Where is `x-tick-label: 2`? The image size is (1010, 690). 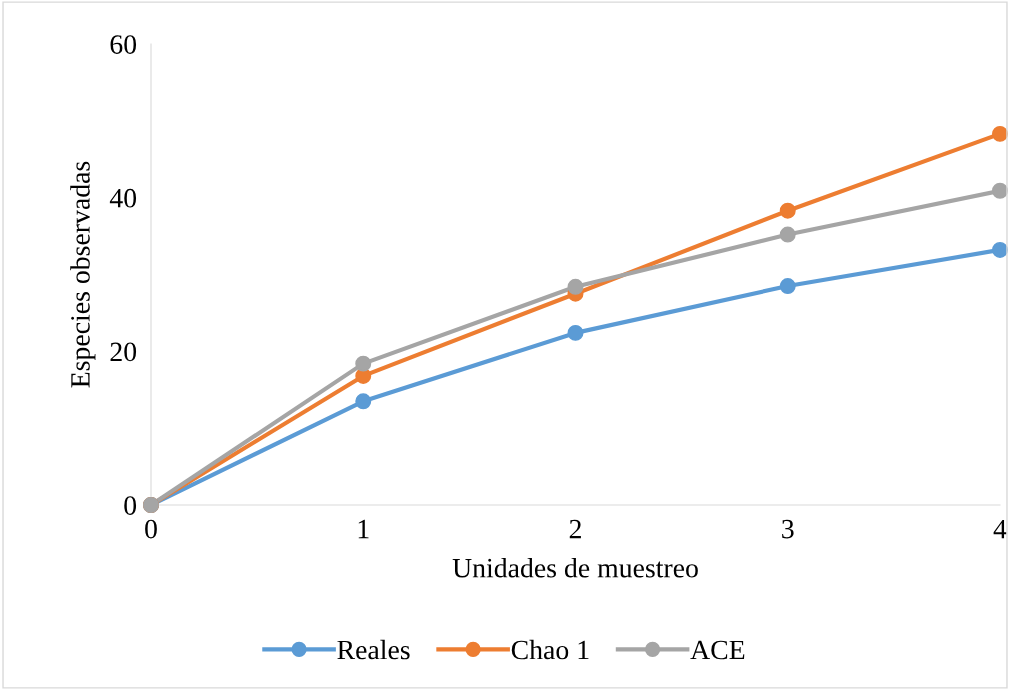
x-tick-label: 2 is located at coordinates (575, 529).